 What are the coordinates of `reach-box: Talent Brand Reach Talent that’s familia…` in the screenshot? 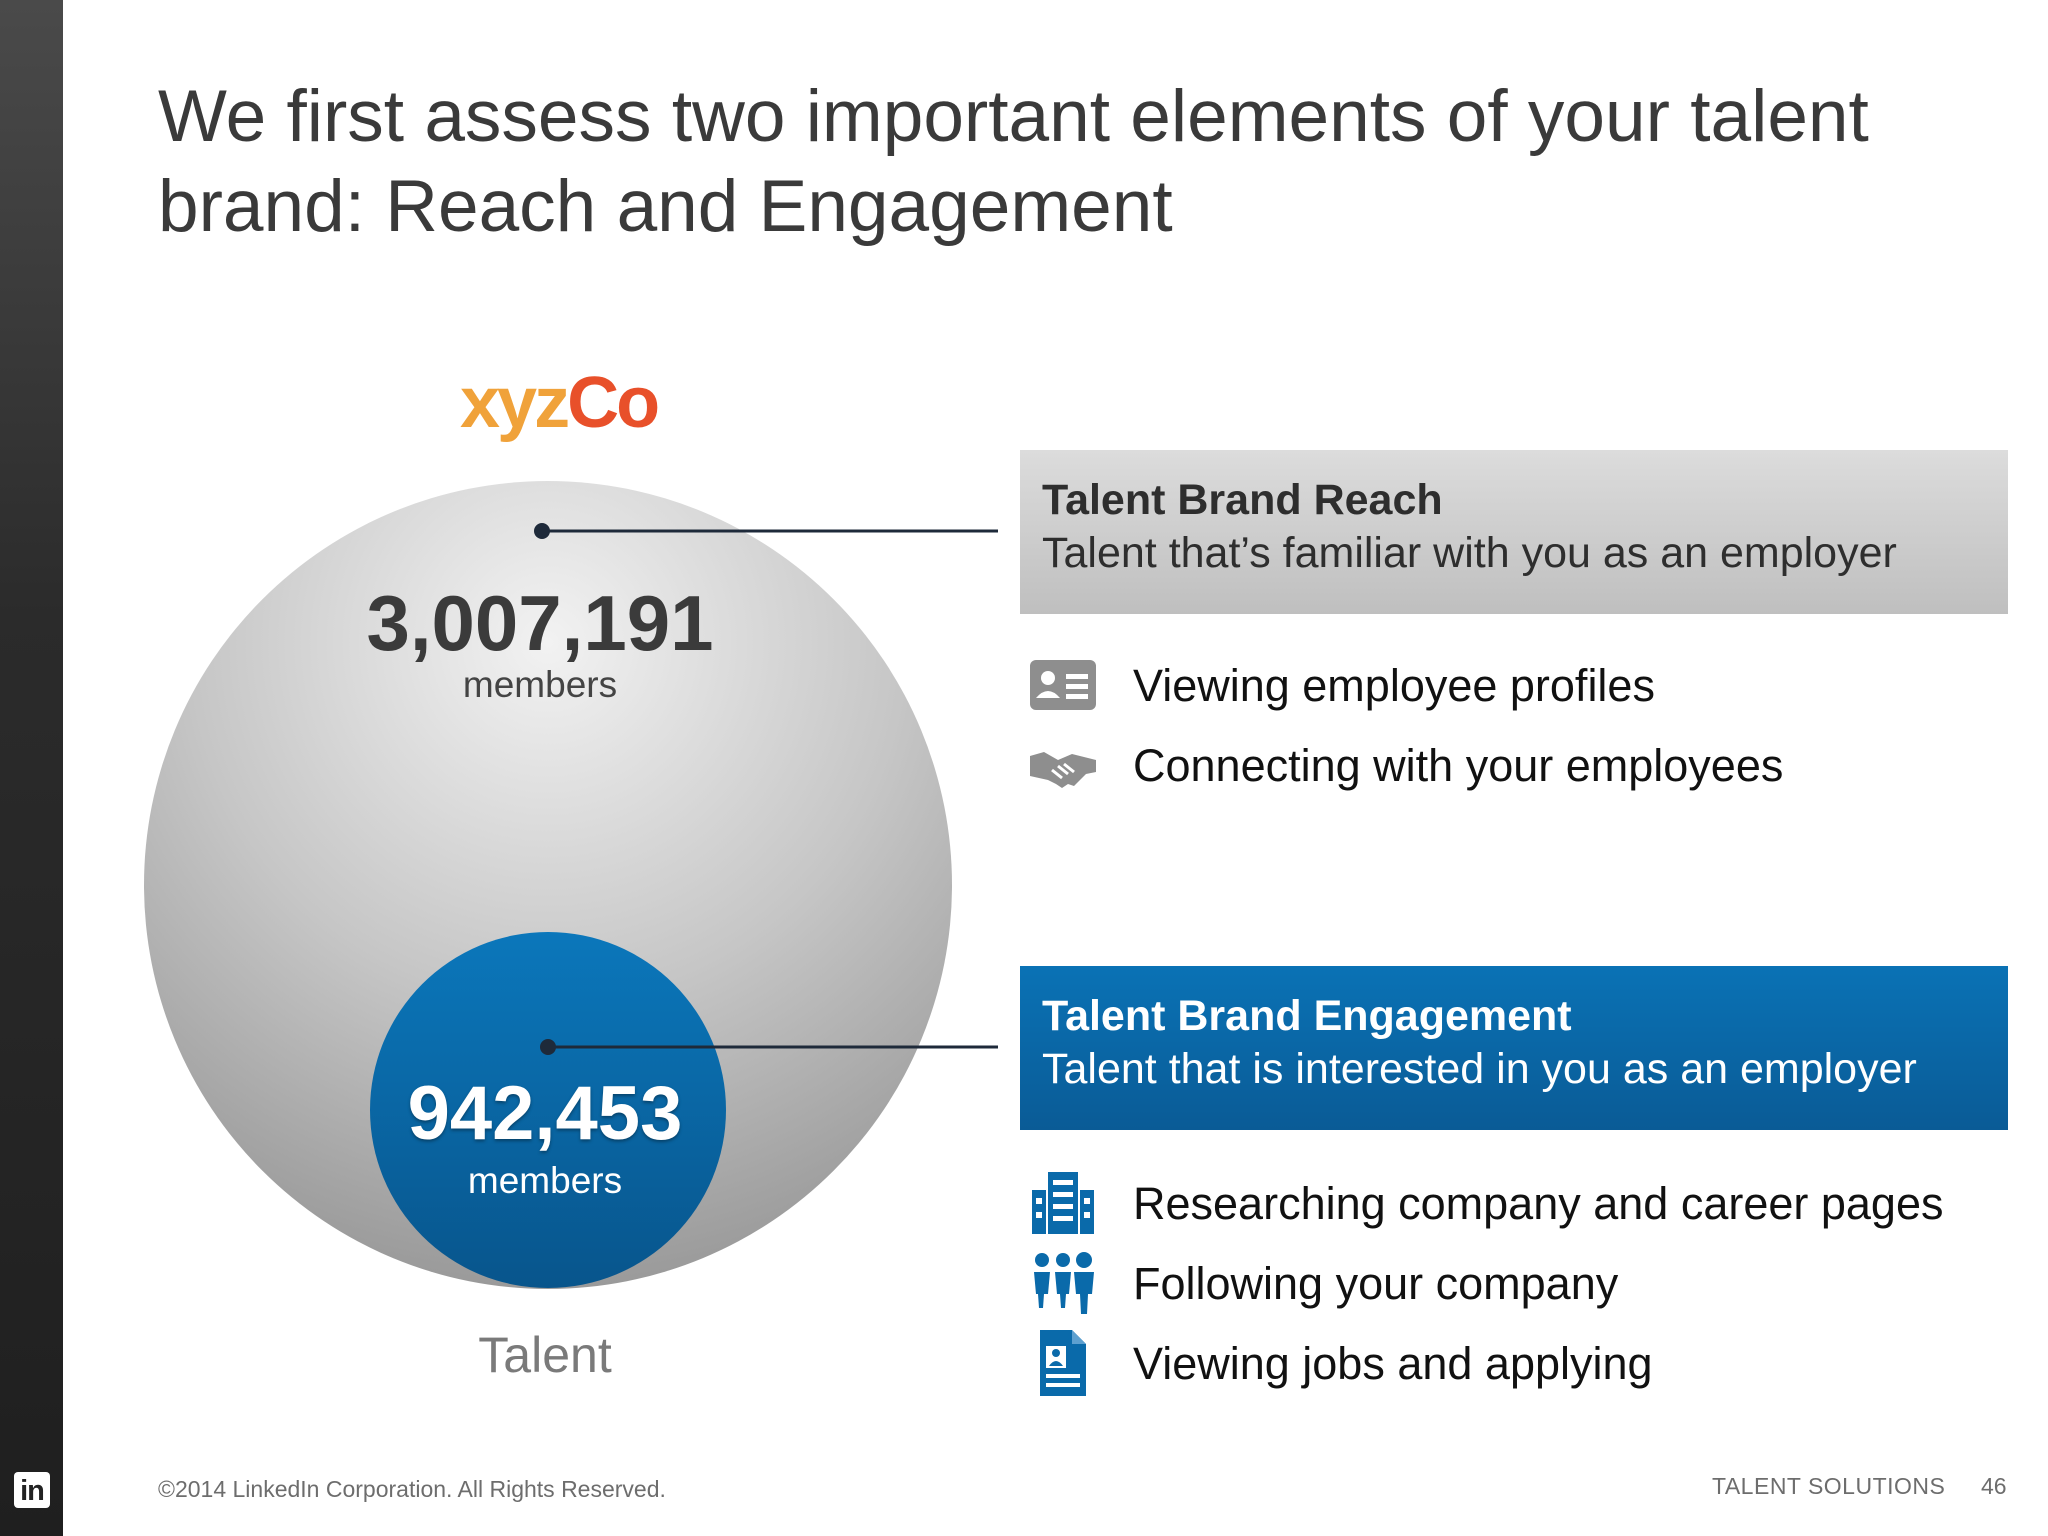 It's located at (1514, 532).